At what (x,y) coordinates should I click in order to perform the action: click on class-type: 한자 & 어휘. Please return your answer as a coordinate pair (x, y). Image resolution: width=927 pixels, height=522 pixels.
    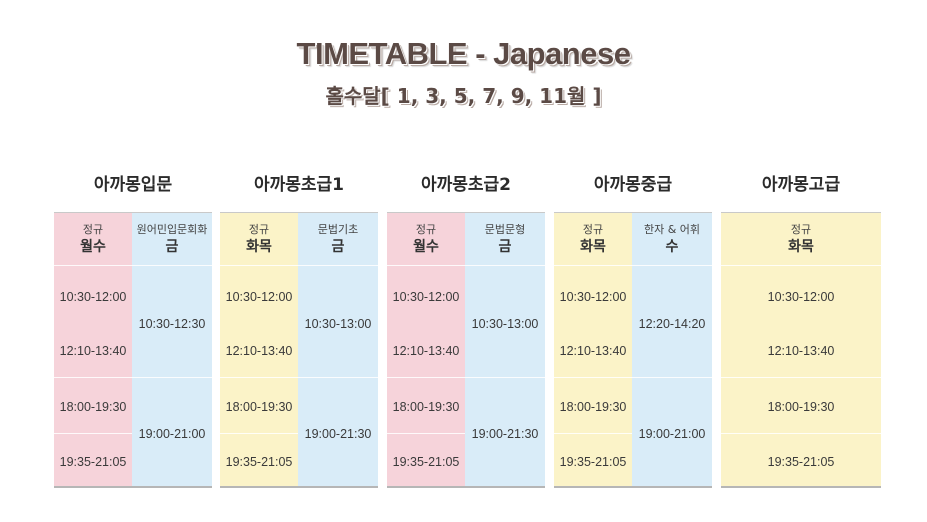
    Looking at the image, I should click on (672, 229).